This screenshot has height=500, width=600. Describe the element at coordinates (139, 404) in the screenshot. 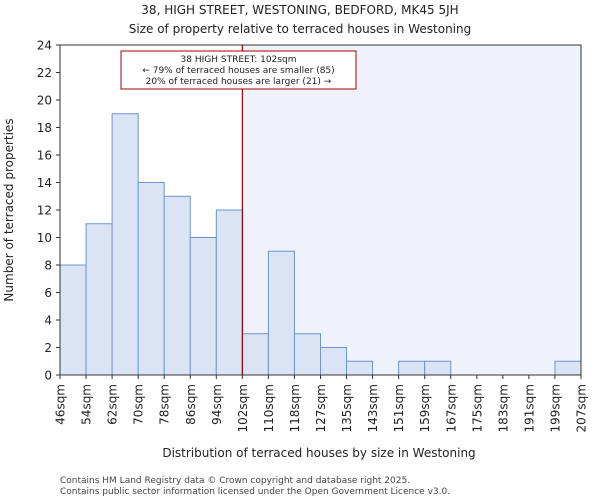

I see `x-tick-label: 70sqm` at that location.